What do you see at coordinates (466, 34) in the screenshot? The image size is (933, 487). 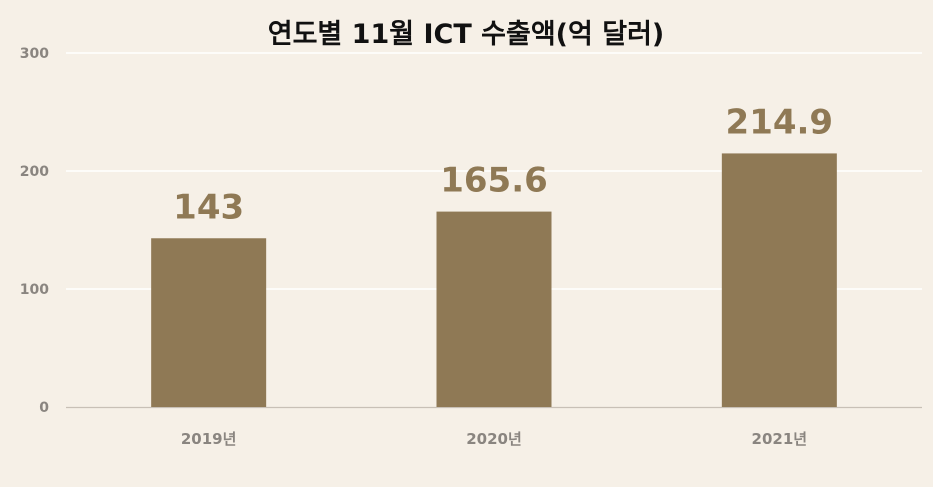 I see `chart-title: 연도별 11월 ICT 수출액(억 달러)` at bounding box center [466, 34].